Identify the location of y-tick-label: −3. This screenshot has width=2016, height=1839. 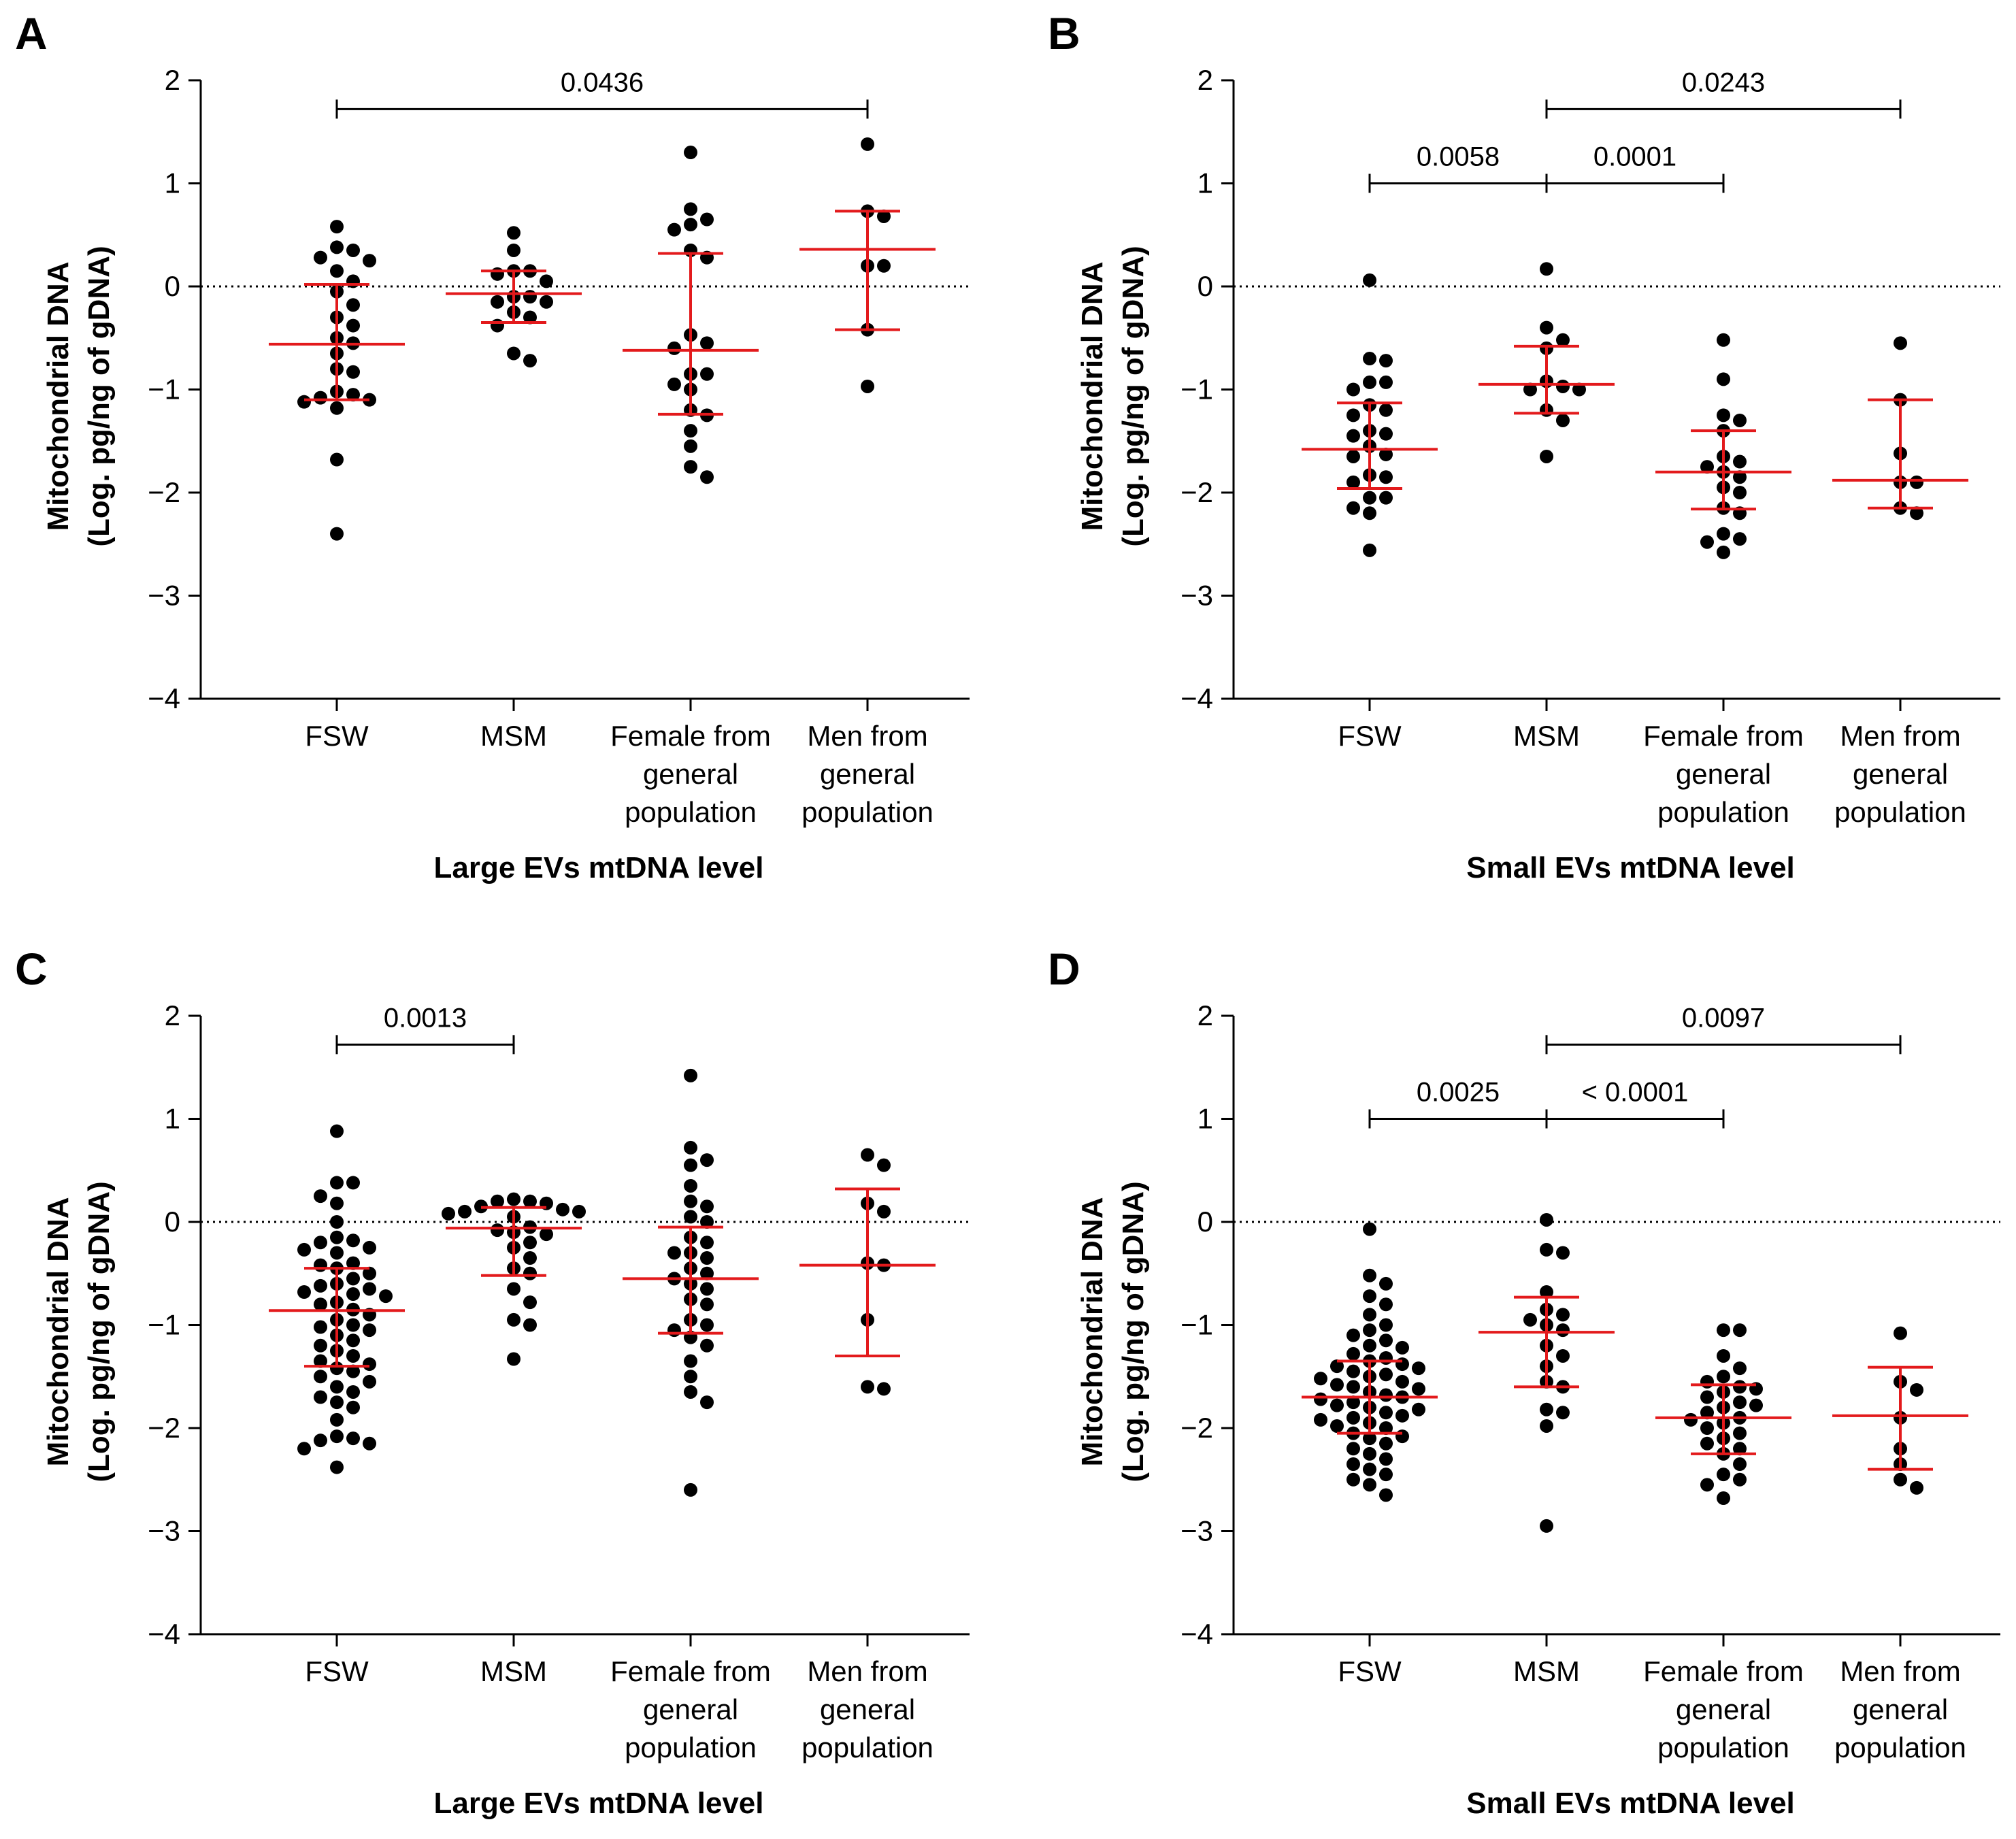
(164, 596).